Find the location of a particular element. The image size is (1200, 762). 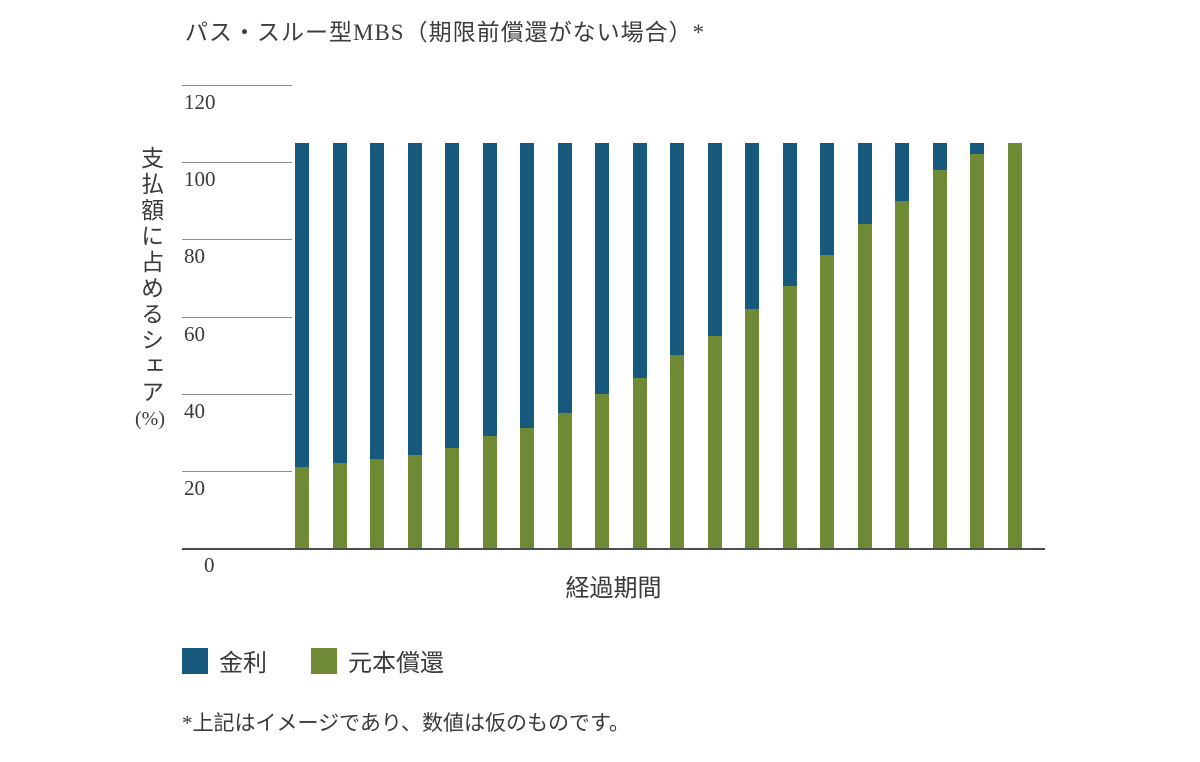

legend-item: 元本償還 is located at coordinates (377, 660).